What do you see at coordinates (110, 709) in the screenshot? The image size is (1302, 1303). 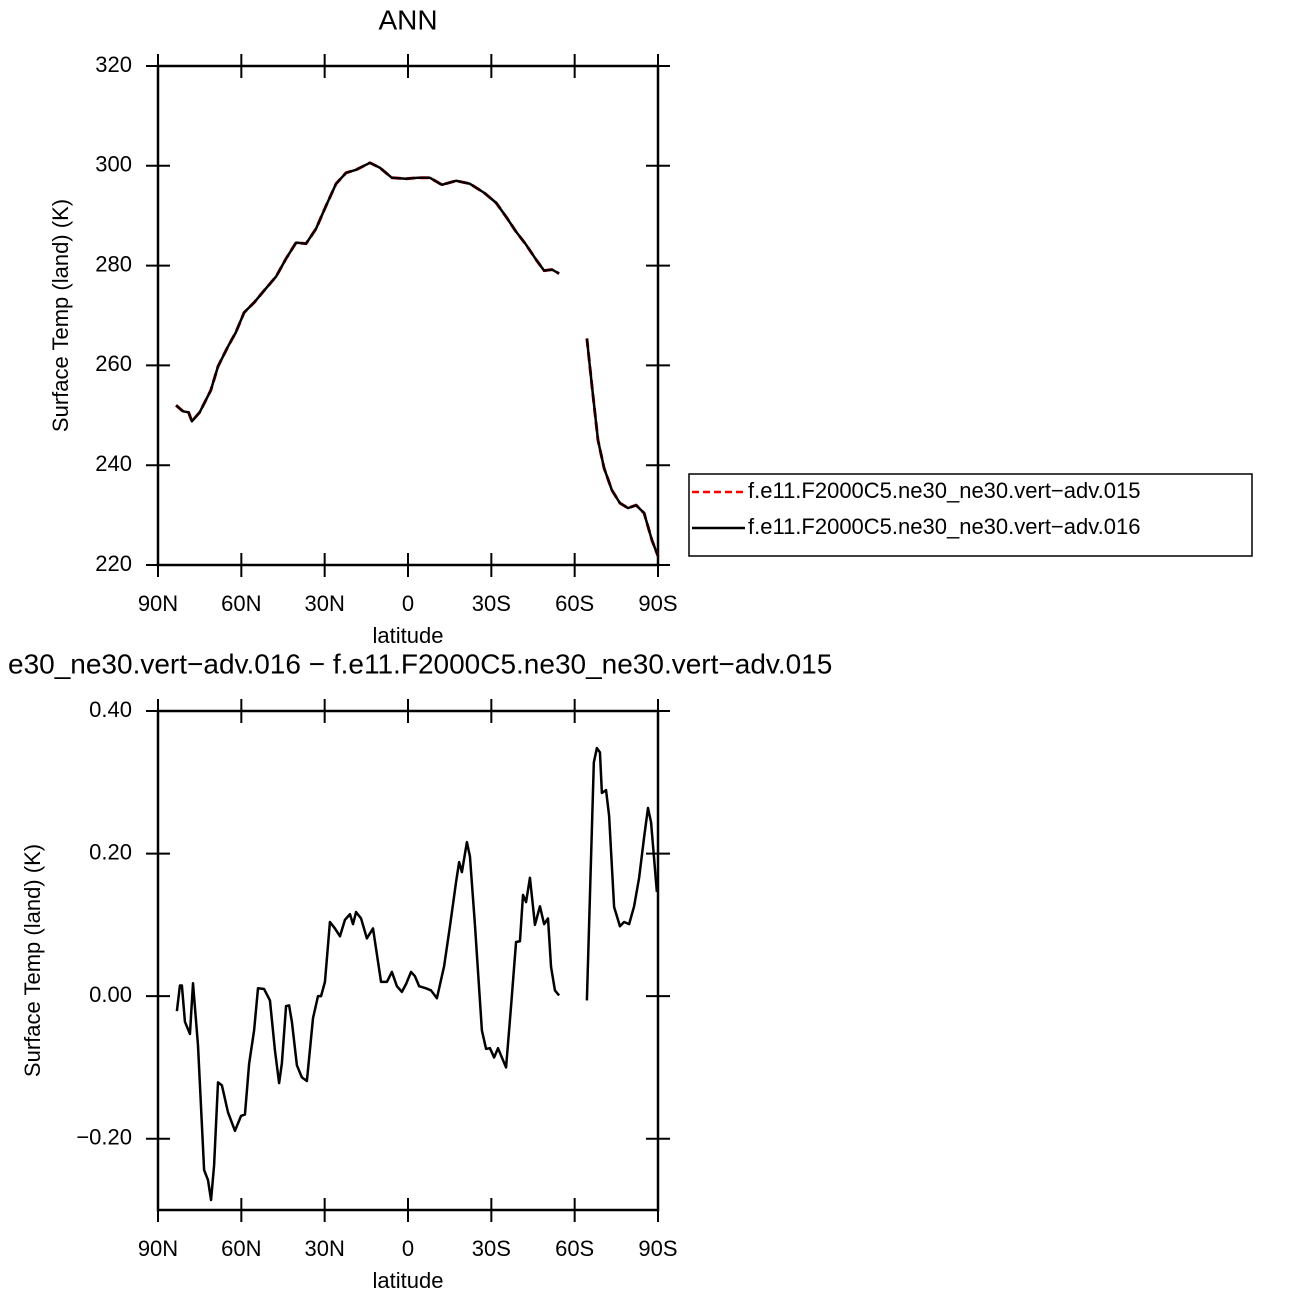 I see `y-tick-label: 0.40` at bounding box center [110, 709].